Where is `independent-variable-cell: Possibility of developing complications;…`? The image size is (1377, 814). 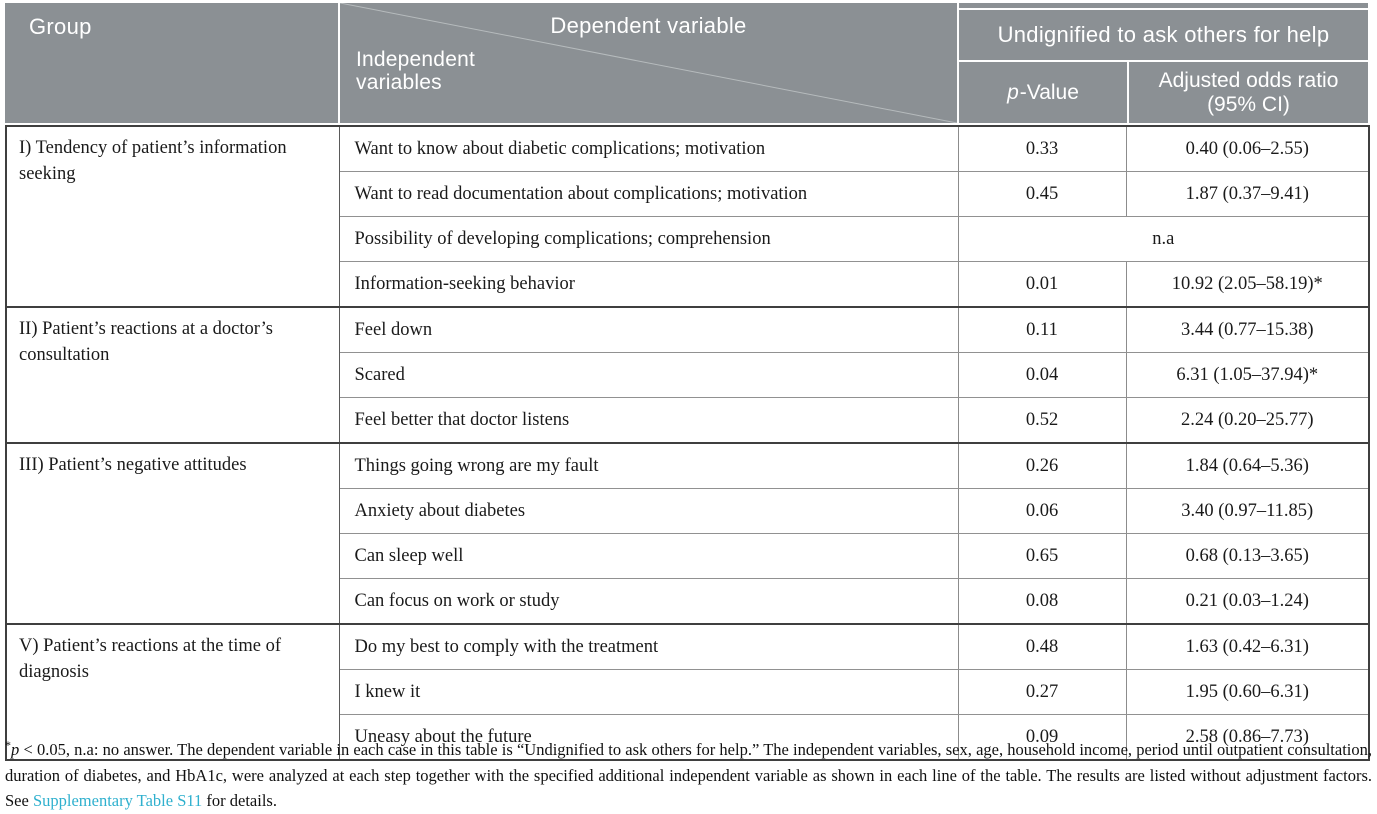
independent-variable-cell: Possibility of developing complications;… is located at coordinates (649, 239).